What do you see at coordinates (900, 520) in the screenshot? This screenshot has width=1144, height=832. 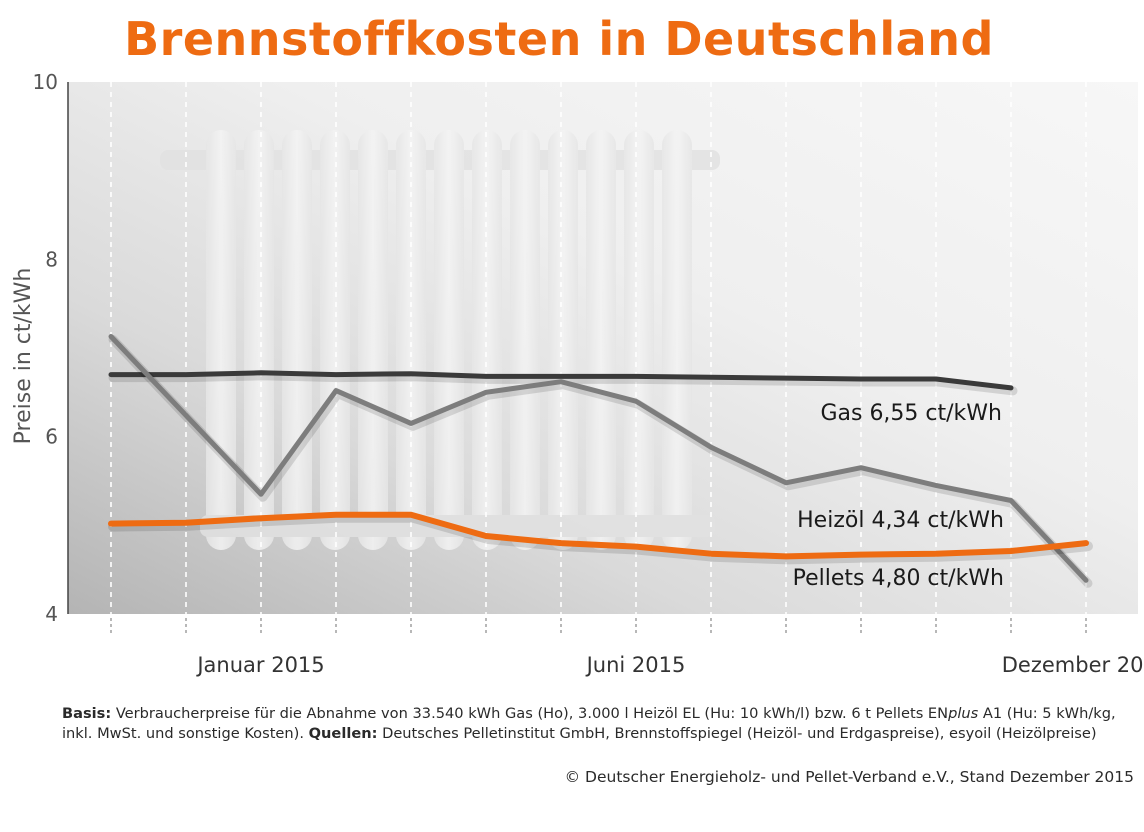 I see `heizoel-series-label: Heizöl 4,34 ct/kWh` at bounding box center [900, 520].